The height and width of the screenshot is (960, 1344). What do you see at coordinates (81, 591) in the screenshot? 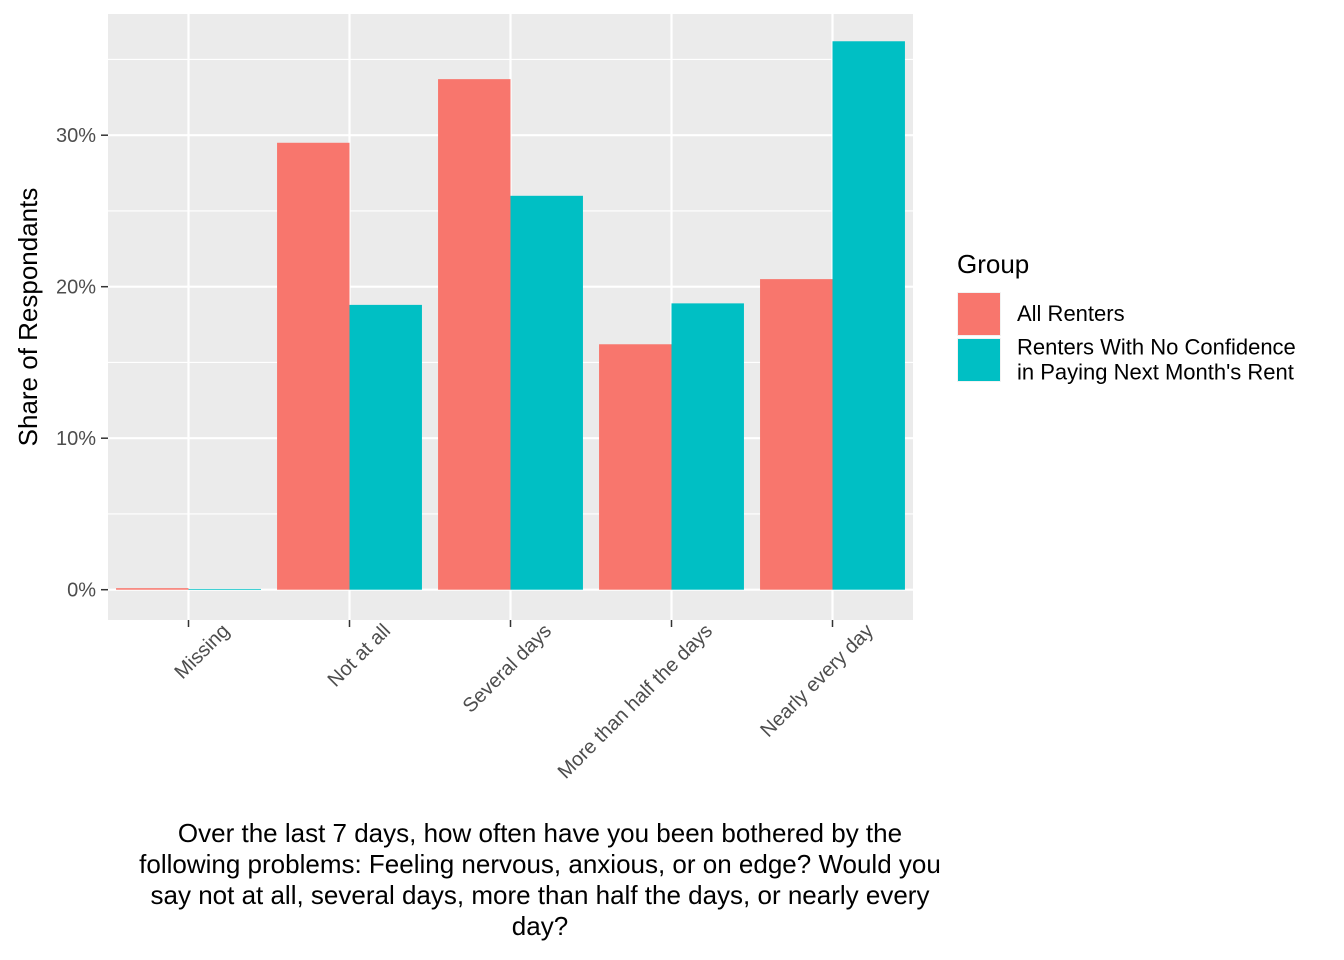
I see `y-tick-label: 0%` at bounding box center [81, 591].